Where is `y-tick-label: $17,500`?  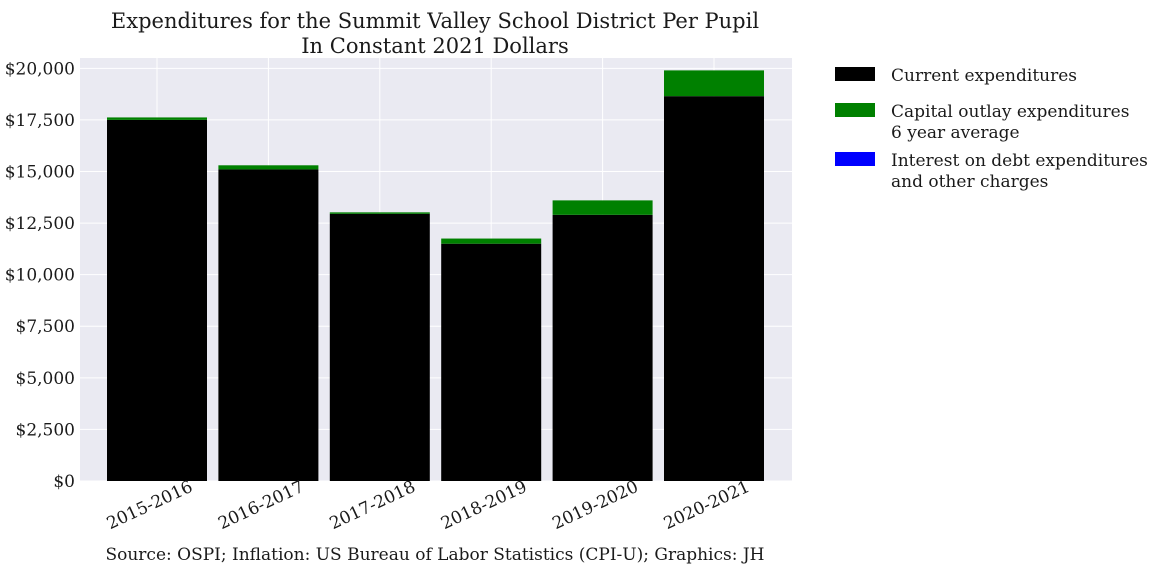 y-tick-label: $17,500 is located at coordinates (40, 121).